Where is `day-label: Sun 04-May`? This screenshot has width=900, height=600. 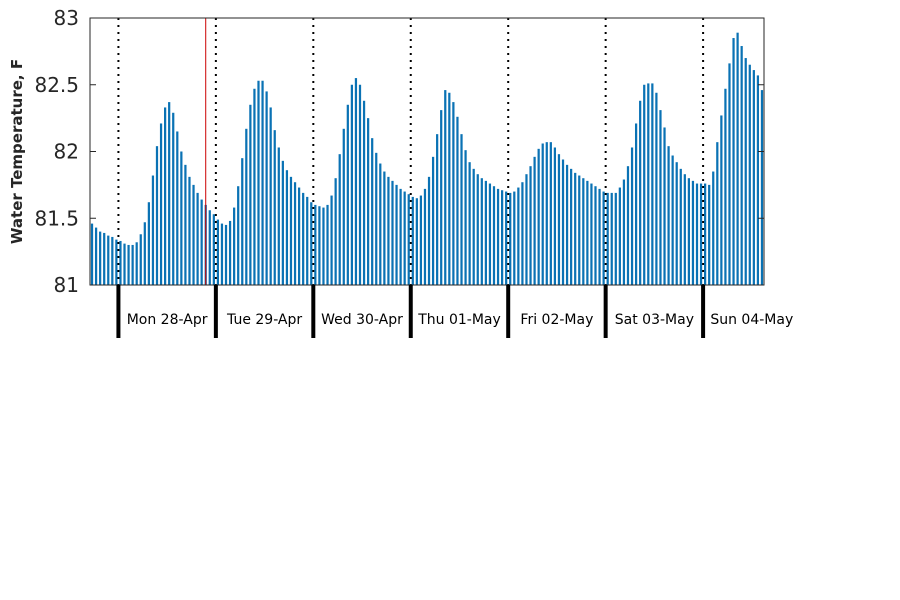 day-label: Sun 04-May is located at coordinates (751, 320).